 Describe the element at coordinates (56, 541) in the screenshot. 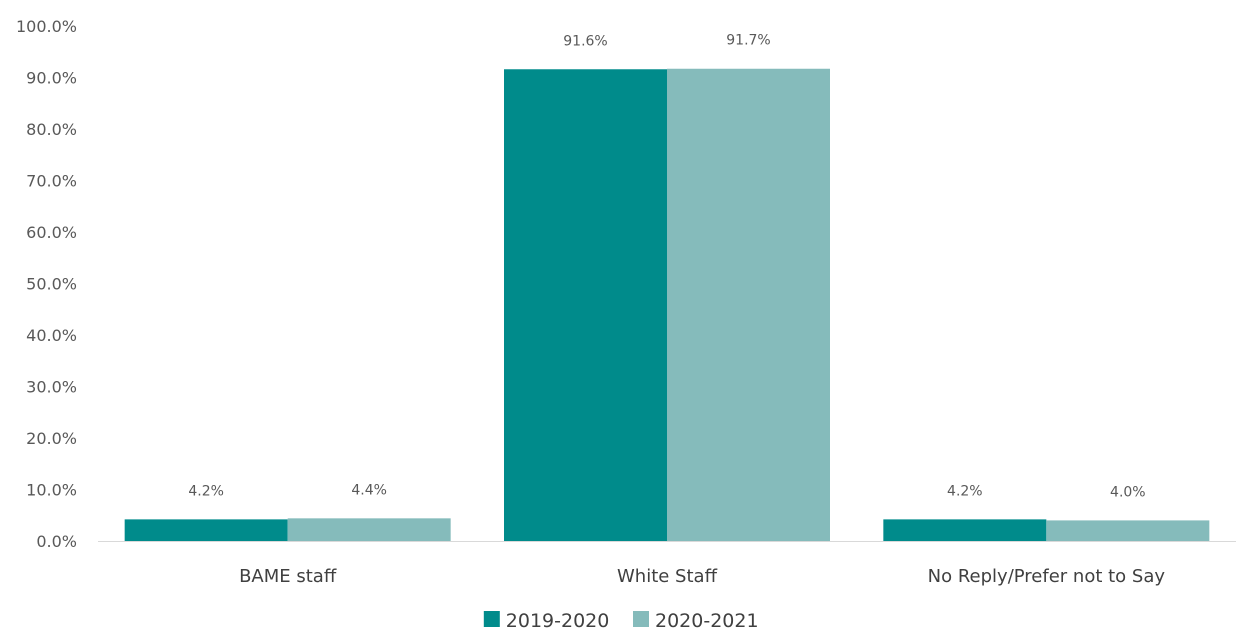

I see `y-tick-label: 0.0%` at that location.